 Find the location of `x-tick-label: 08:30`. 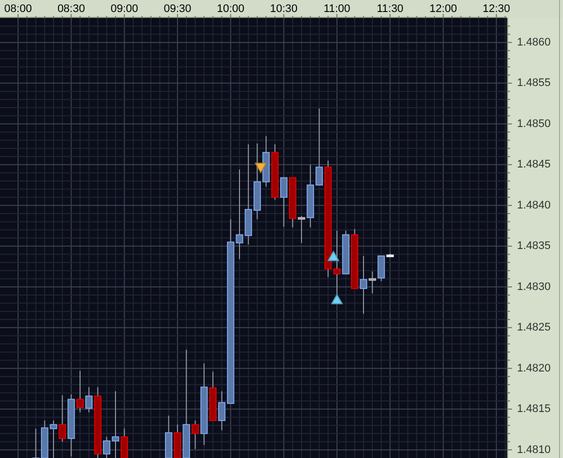

x-tick-label: 08:30 is located at coordinates (71, 9).